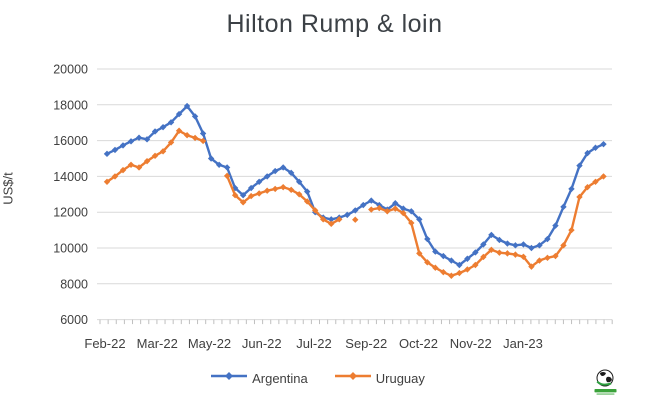 This screenshot has width=649, height=413. What do you see at coordinates (70, 213) in the screenshot?
I see `y-tick-label: 12000` at bounding box center [70, 213].